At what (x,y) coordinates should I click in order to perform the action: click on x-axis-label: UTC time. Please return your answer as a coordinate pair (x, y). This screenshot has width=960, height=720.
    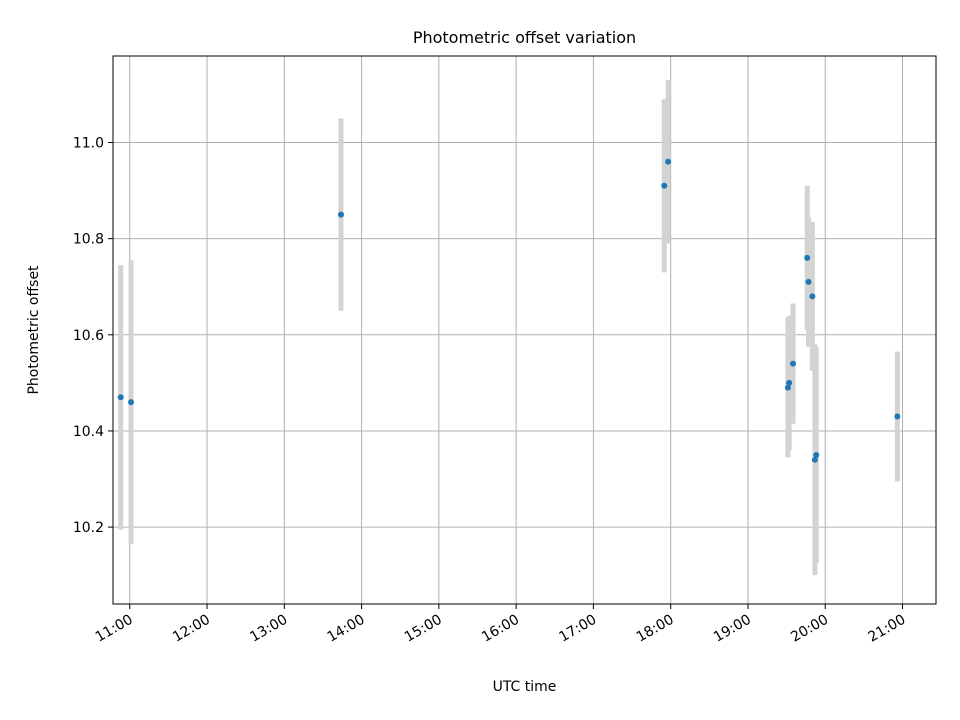
    Looking at the image, I should click on (525, 687).